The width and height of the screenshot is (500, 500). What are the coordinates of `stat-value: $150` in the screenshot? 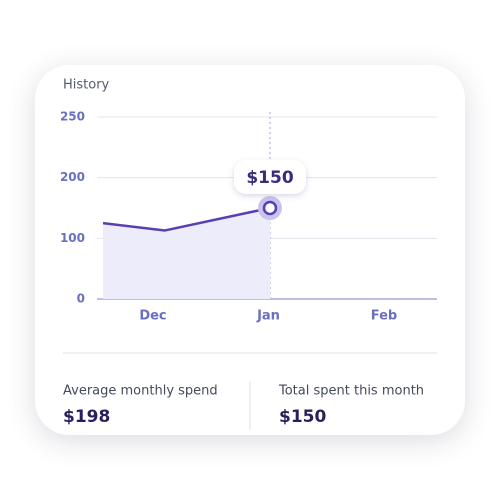 It's located at (302, 417).